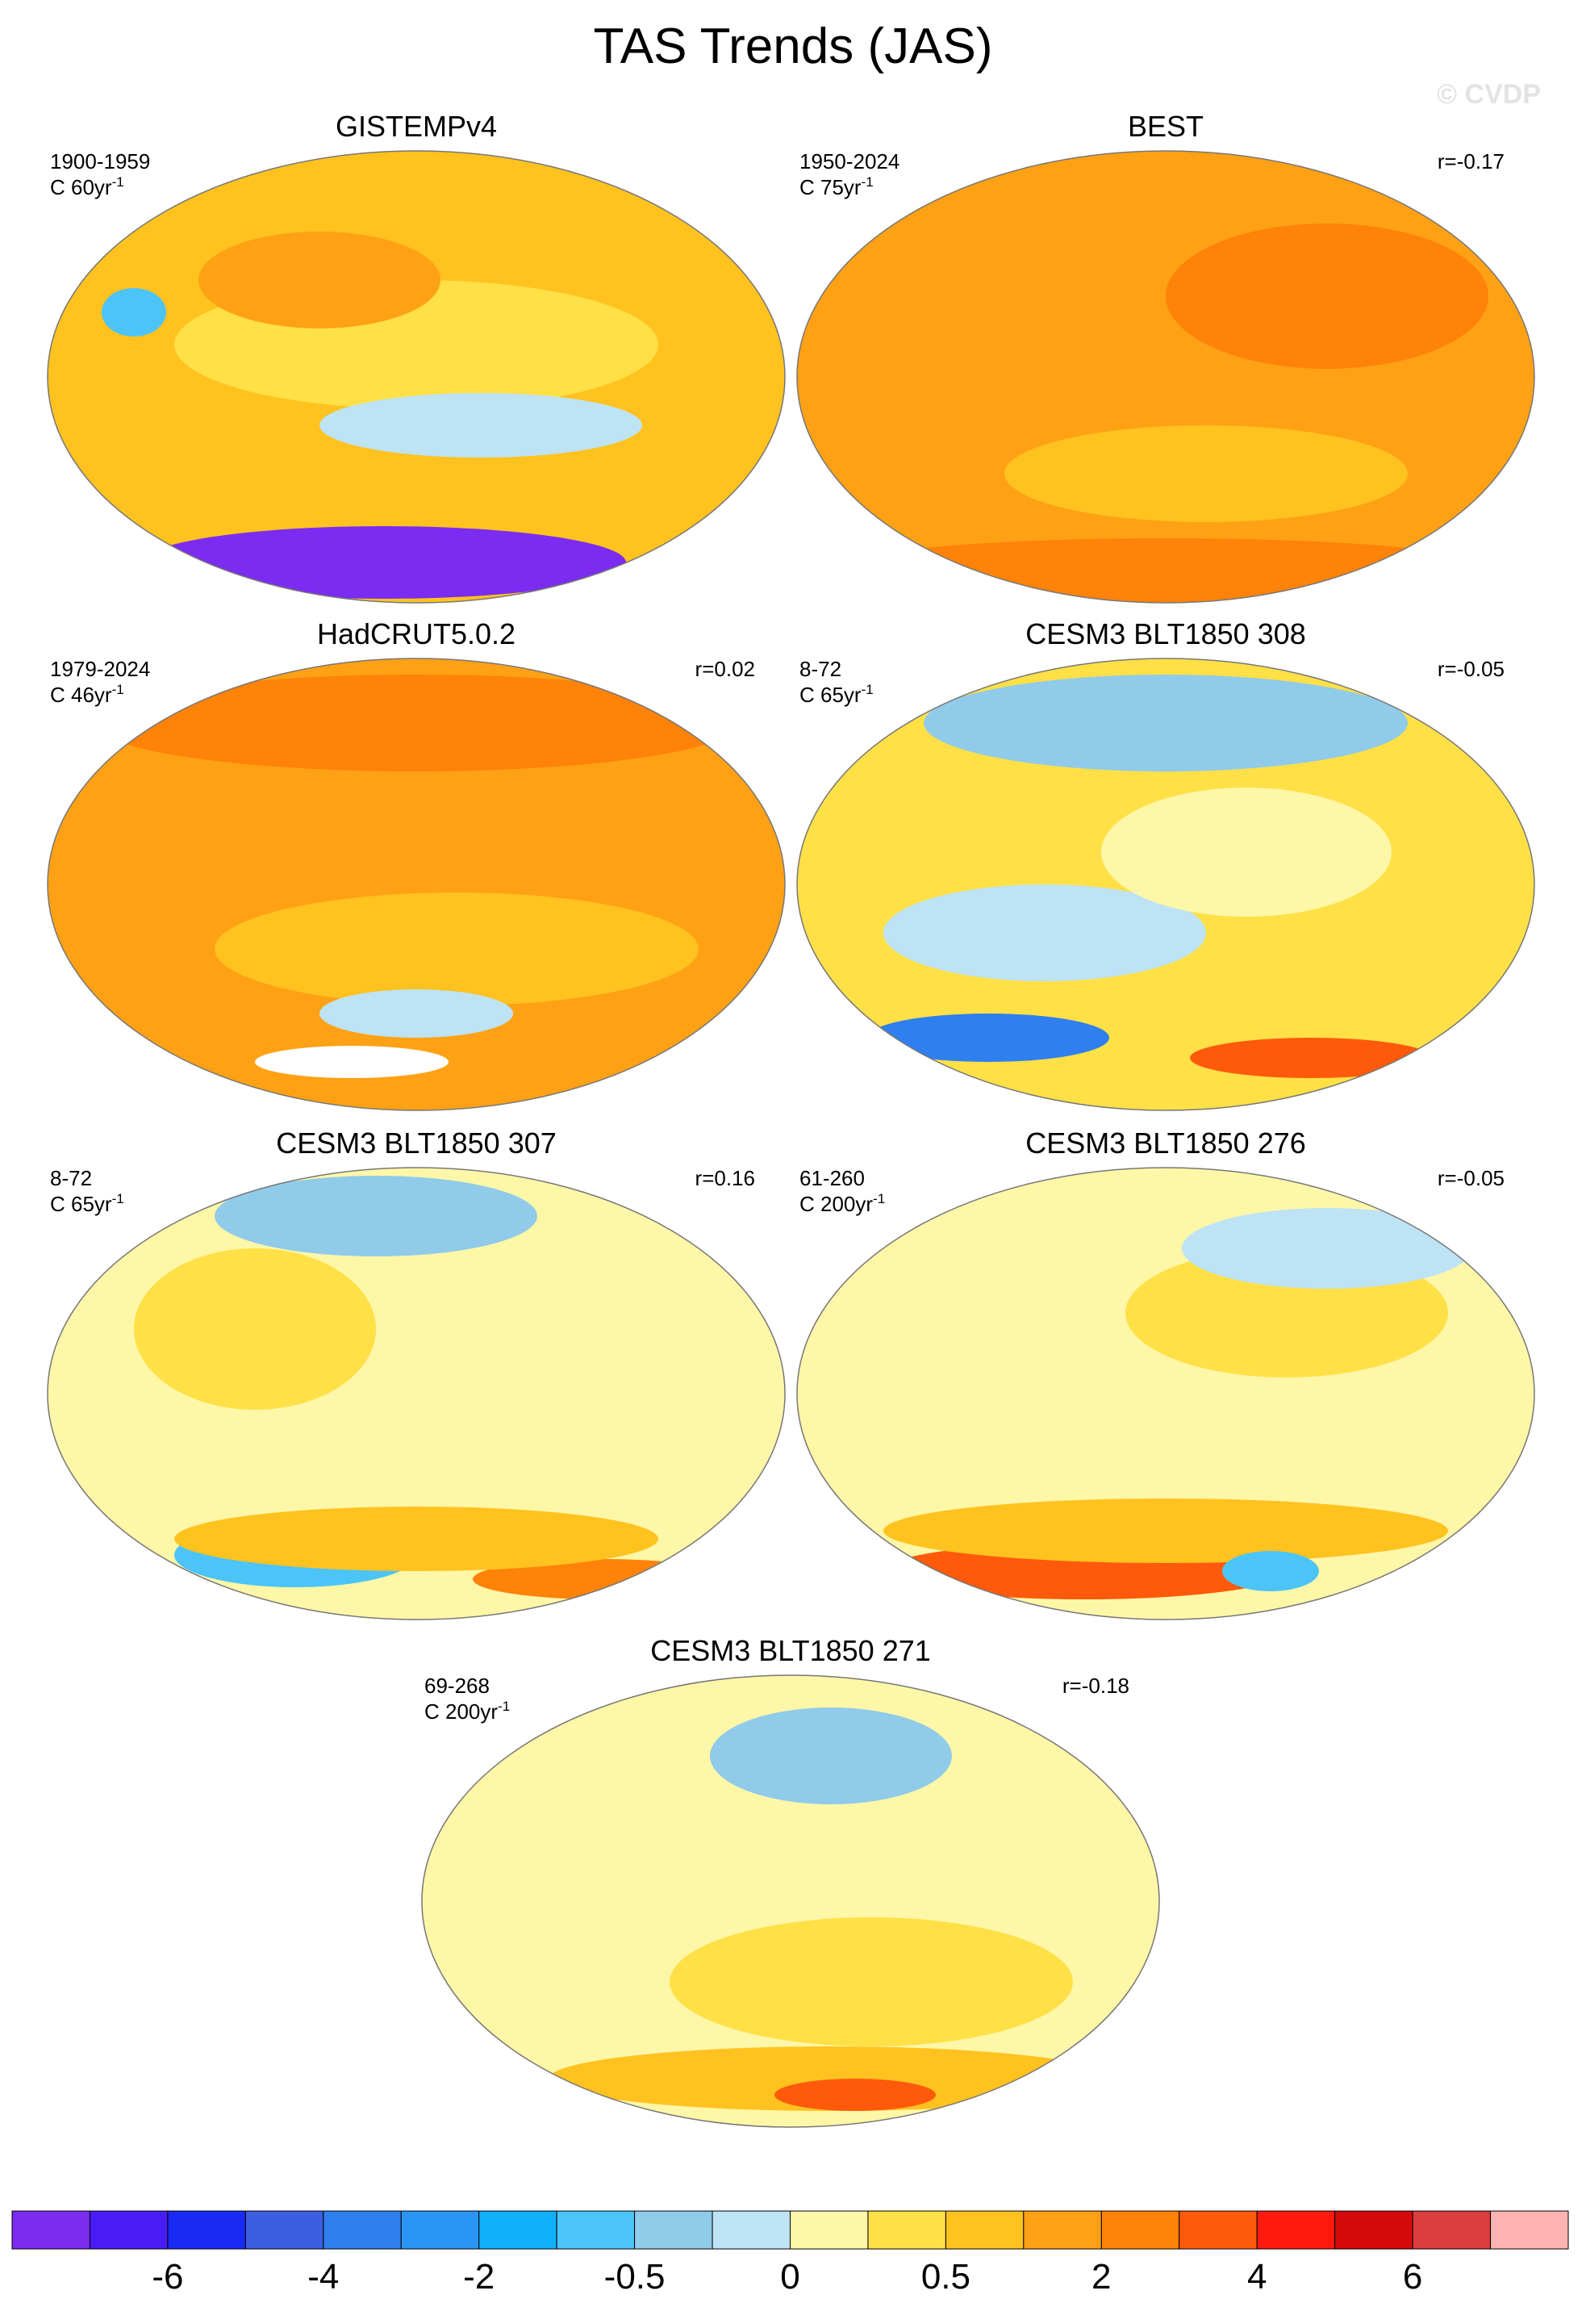 The image size is (1586, 2324). What do you see at coordinates (168, 2277) in the screenshot?
I see `colorbar-label: -6` at bounding box center [168, 2277].